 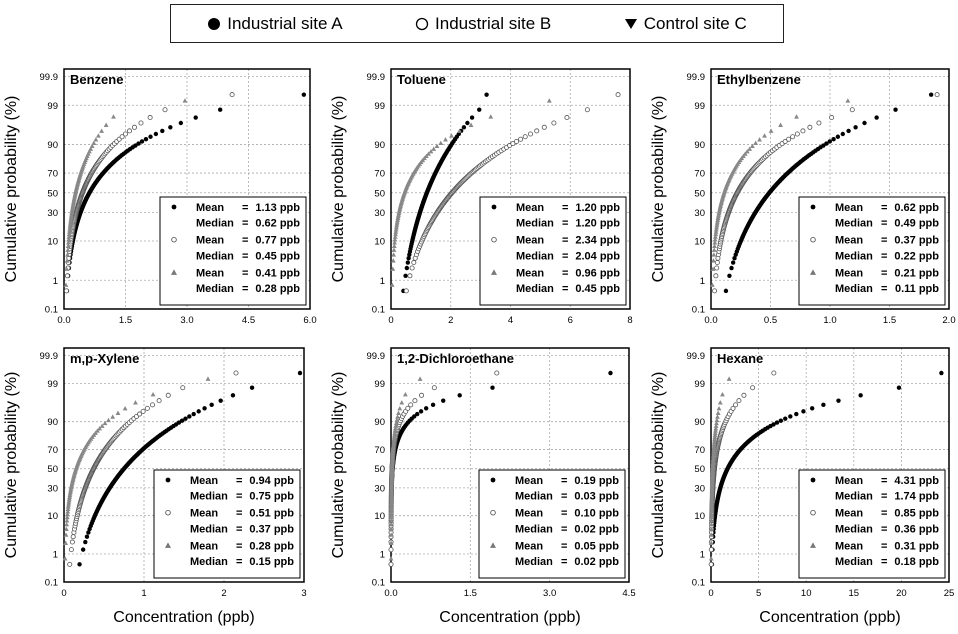 I want to click on stats-value: 1.74 ppb, so click(x=916, y=497).